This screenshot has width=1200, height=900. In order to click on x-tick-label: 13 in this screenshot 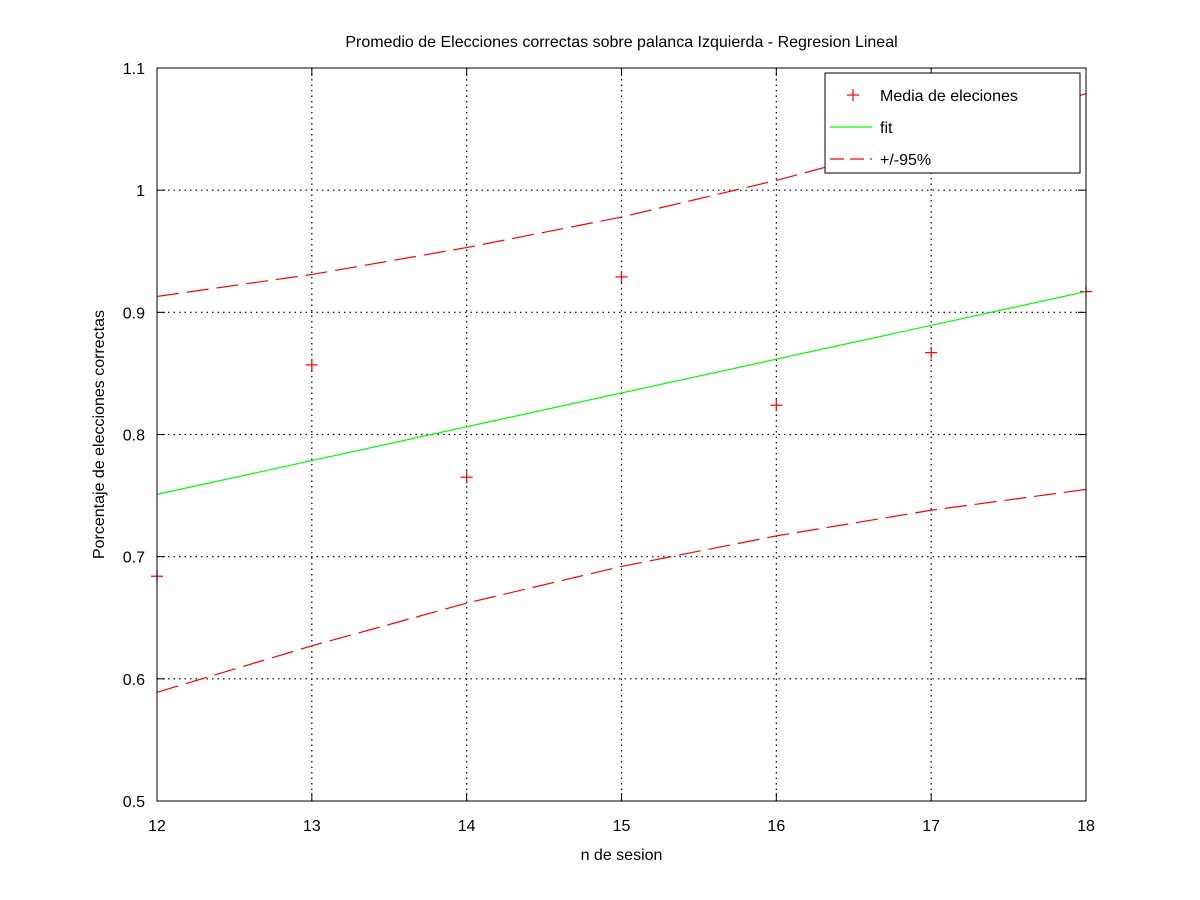, I will do `click(312, 826)`.